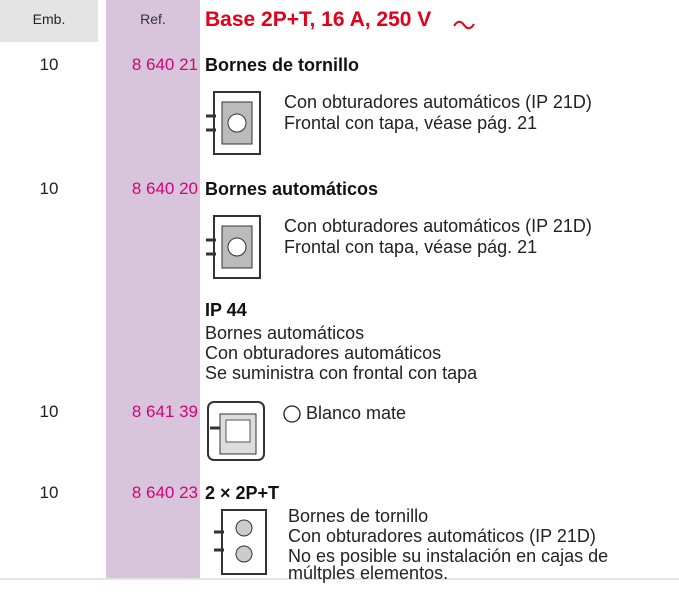 Image resolution: width=679 pixels, height=594 pixels. Describe the element at coordinates (341, 373) in the screenshot. I see `description: Se suministra con frontal con tapa` at that location.